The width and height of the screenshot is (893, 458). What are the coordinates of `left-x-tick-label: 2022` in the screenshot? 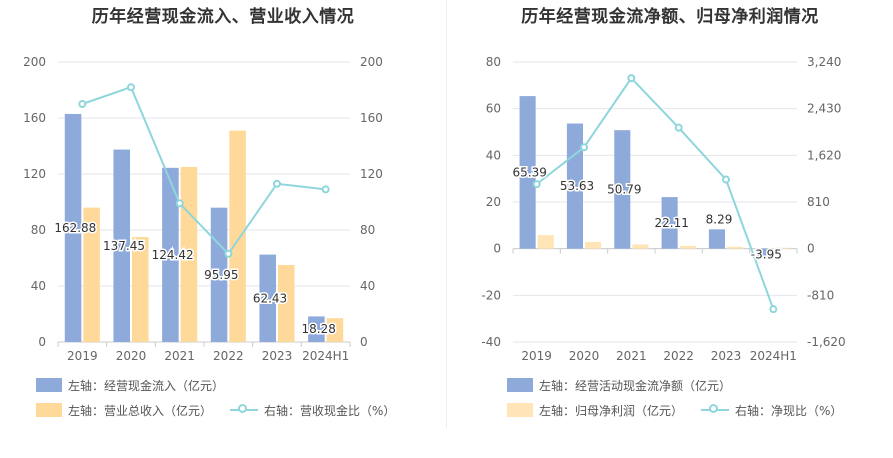 It's located at (228, 356).